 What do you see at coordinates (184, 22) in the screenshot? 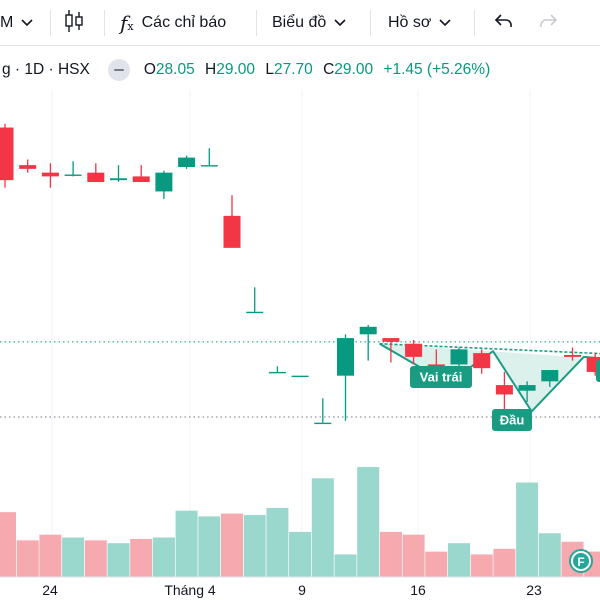
I see `indicators-label: Các chỉ báo` at bounding box center [184, 22].